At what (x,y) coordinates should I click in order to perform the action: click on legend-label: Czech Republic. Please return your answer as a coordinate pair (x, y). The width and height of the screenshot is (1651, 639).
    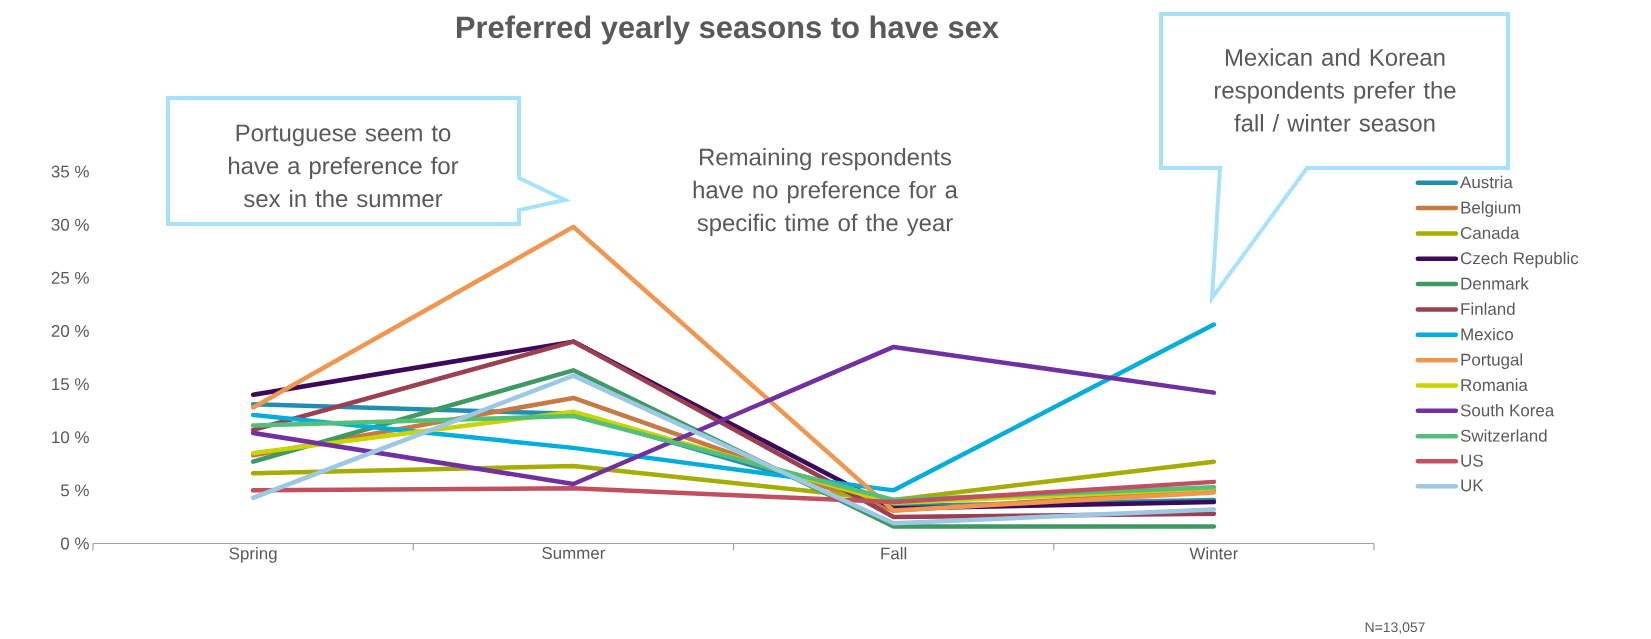
    Looking at the image, I should click on (1519, 259).